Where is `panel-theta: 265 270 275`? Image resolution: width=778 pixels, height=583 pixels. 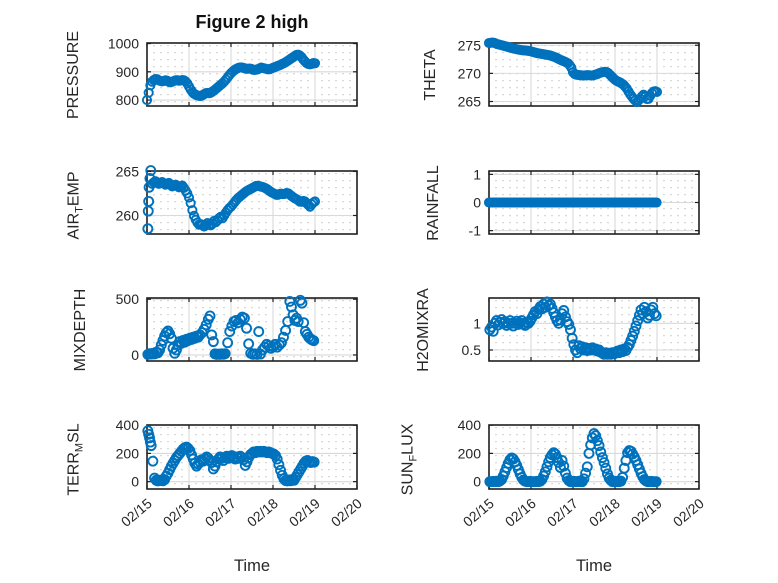 panel-theta: 265 270 275 is located at coordinates (579, 73).